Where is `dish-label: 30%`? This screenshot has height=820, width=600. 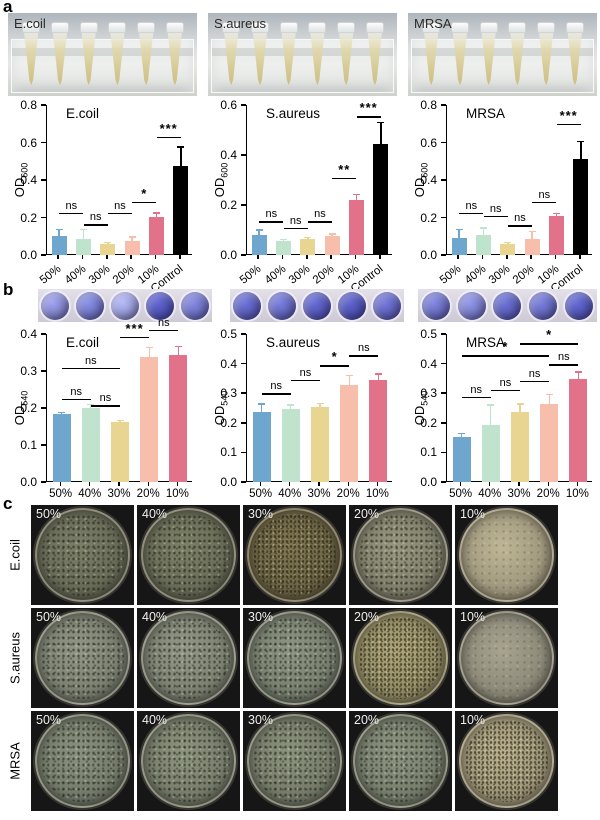
dish-label: 30% is located at coordinates (261, 514).